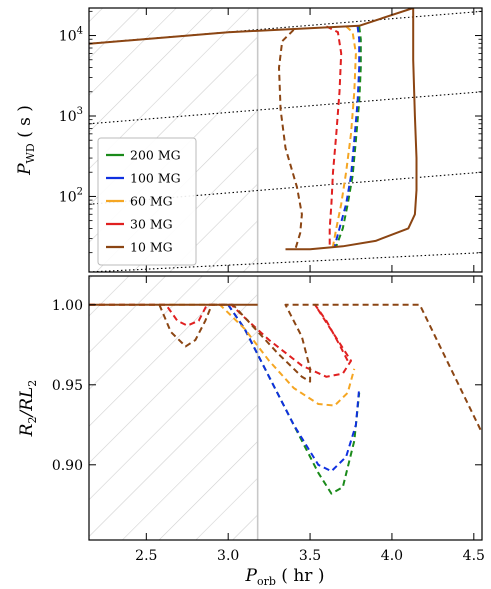  I want to click on bottom-xtick-label: 4.5, so click(474, 556).